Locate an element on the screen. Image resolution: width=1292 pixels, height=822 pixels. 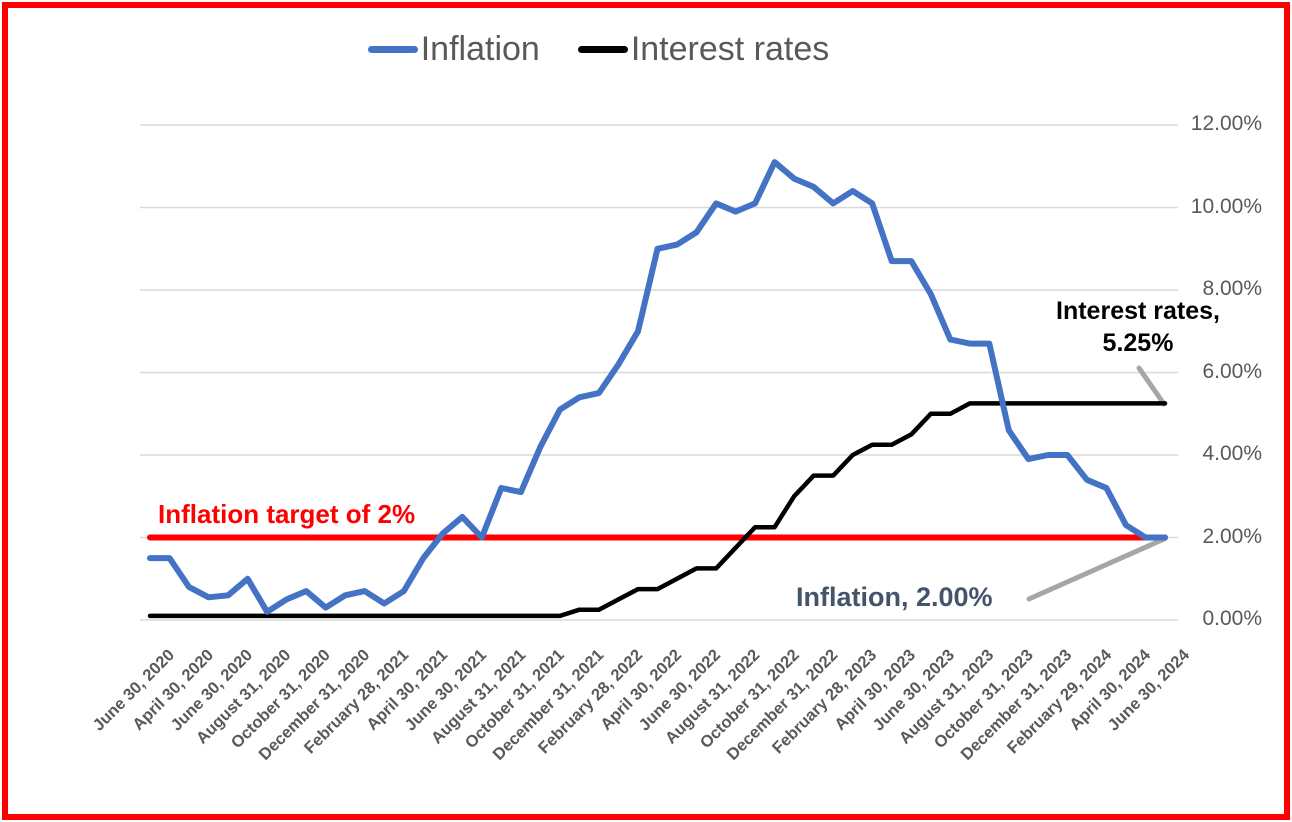
y-axis-tick-label: 0.00% is located at coordinates (1232, 618).